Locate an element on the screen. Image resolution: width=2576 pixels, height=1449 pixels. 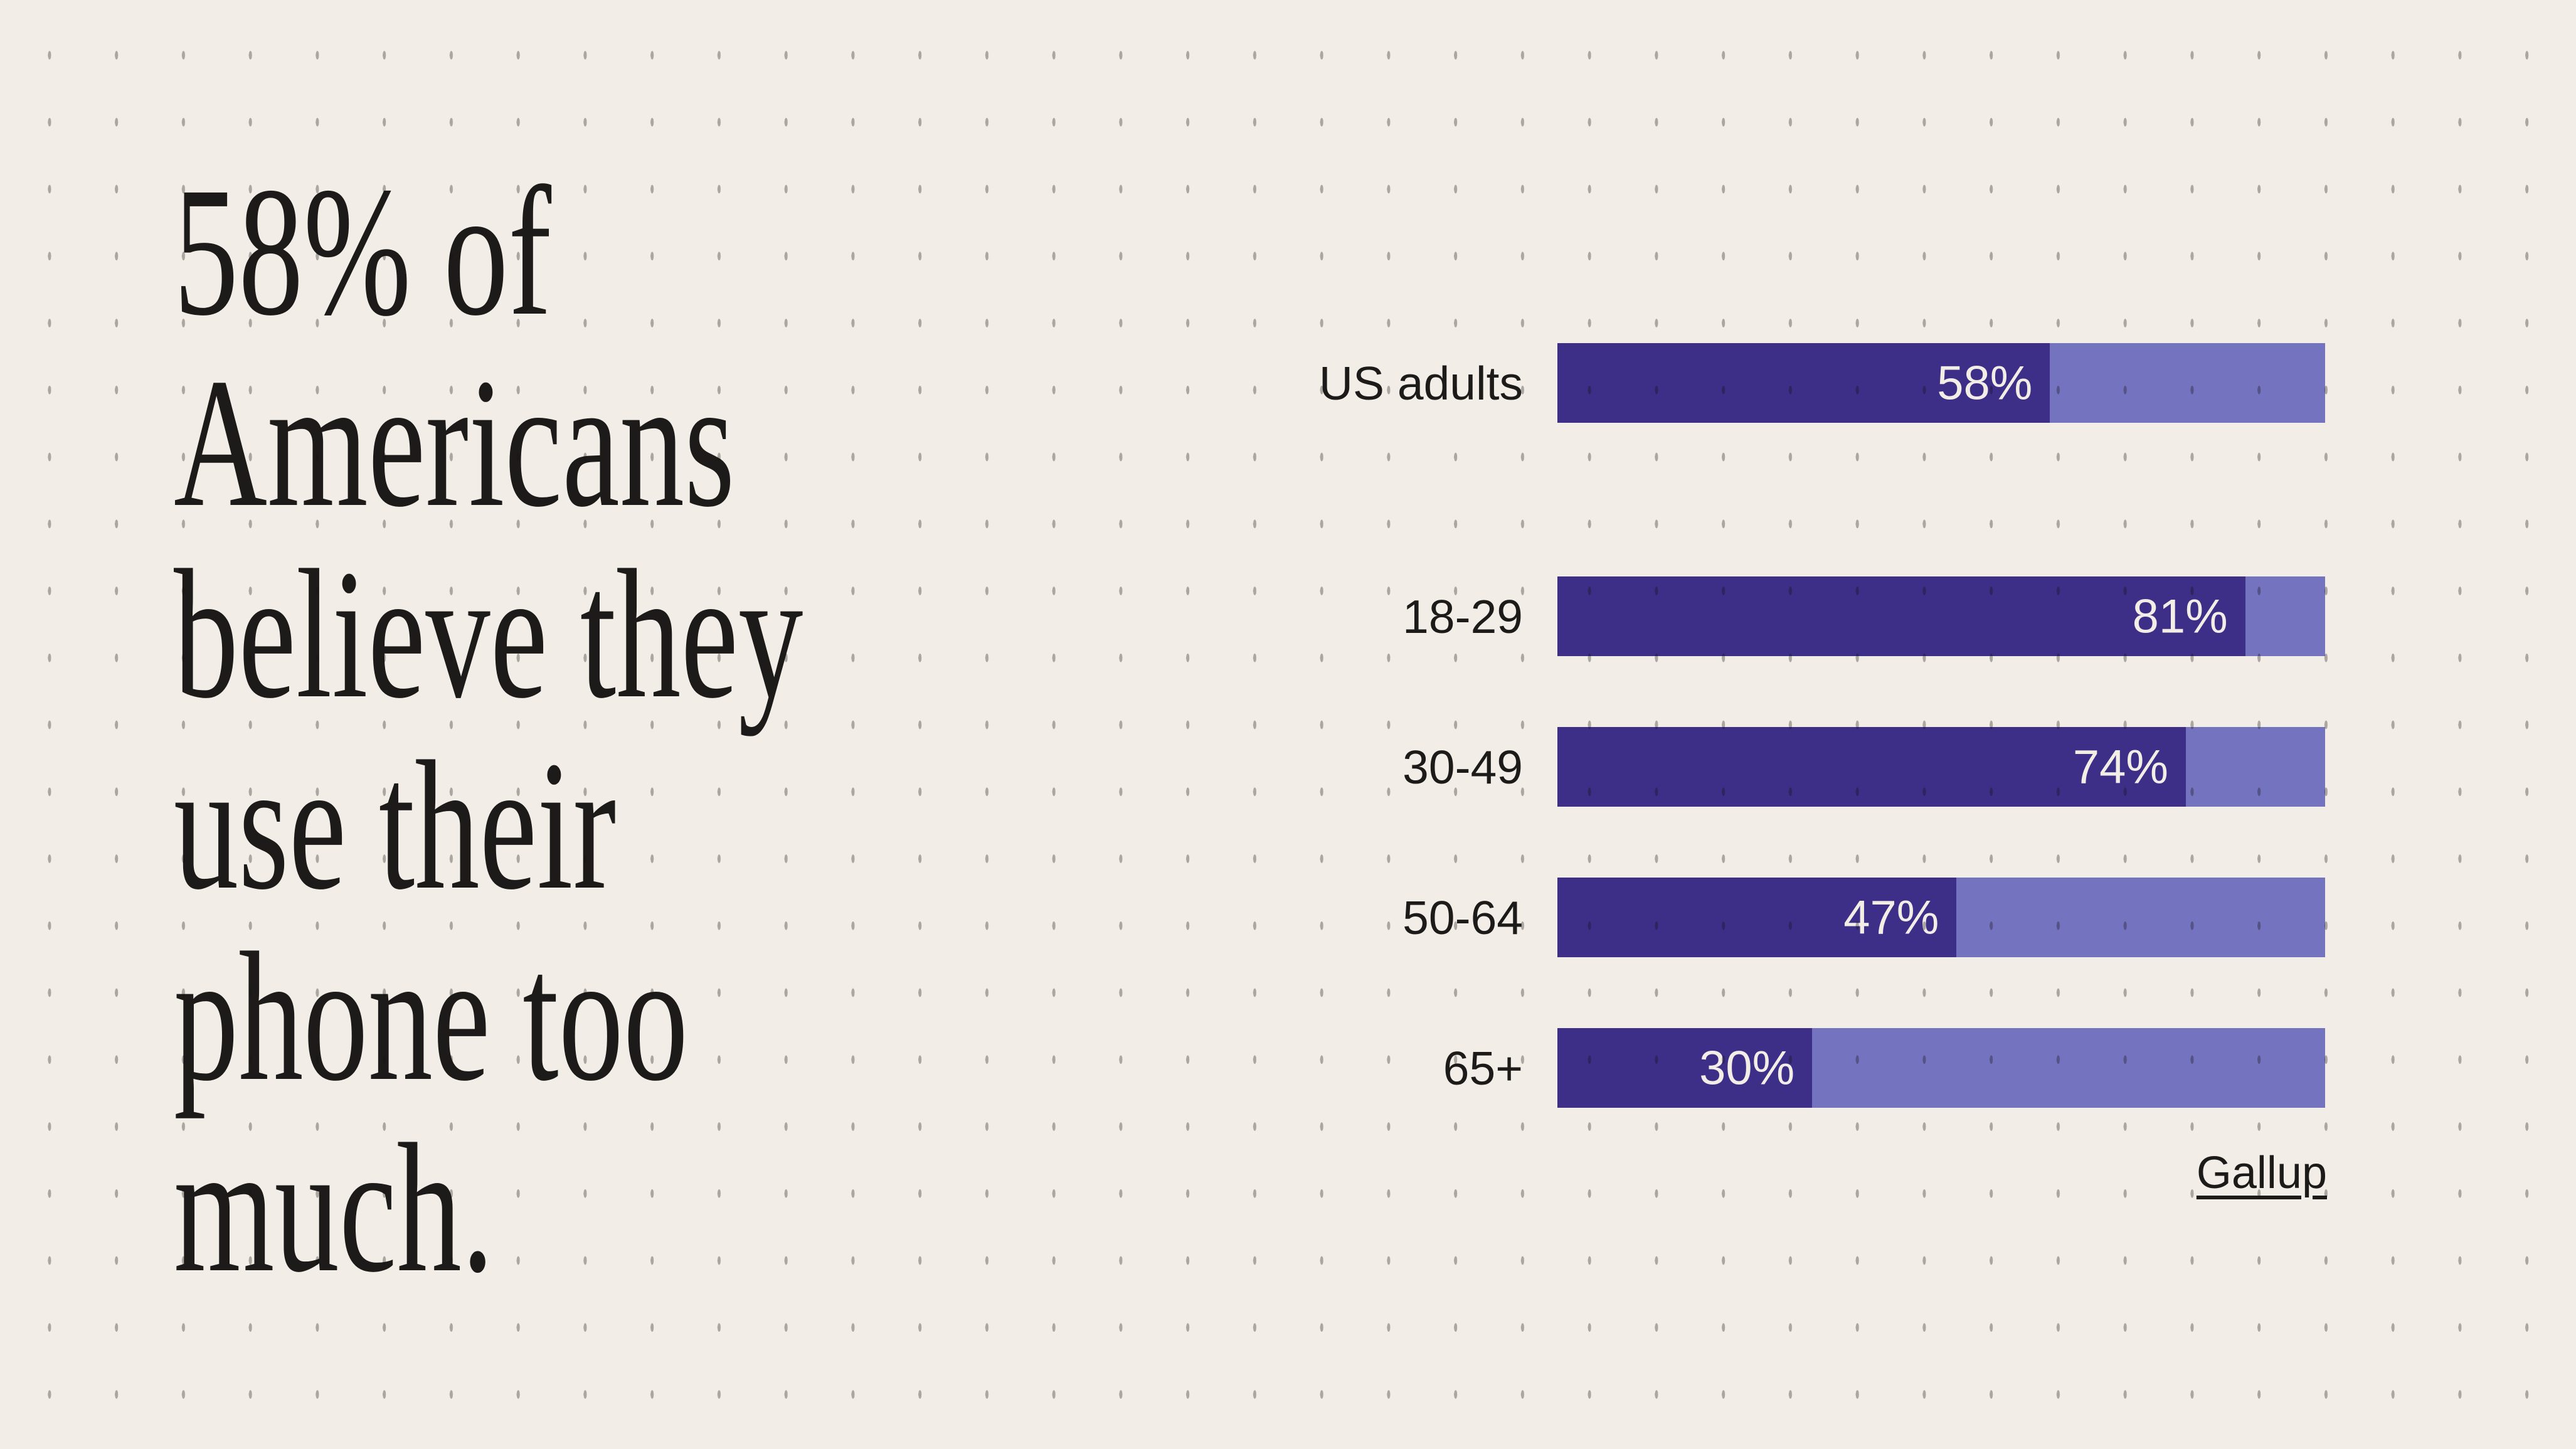
value-label: 81% is located at coordinates (2180, 616).